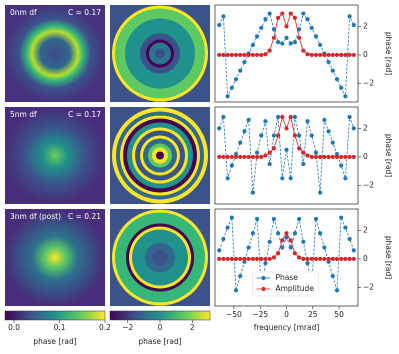 The image size is (399, 354). What do you see at coordinates (55, 315) in the screenshot?
I see `colorbar` at bounding box center [55, 315].